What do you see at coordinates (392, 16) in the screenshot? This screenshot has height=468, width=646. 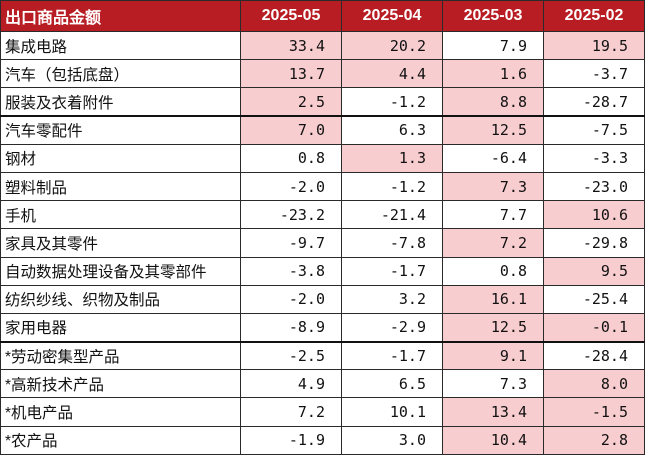 I see `header-col-2: 2025-04` at bounding box center [392, 16].